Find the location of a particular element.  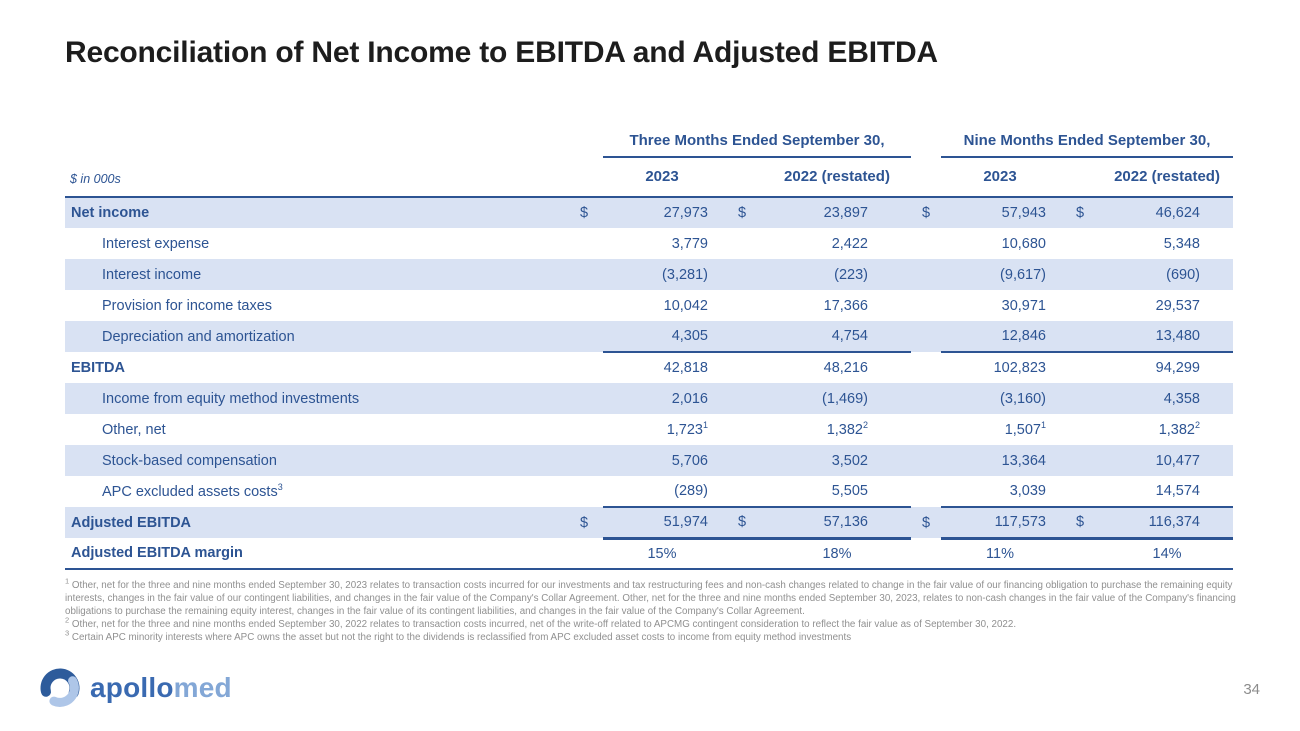

footnote-marker: 2 is located at coordinates (67, 620).